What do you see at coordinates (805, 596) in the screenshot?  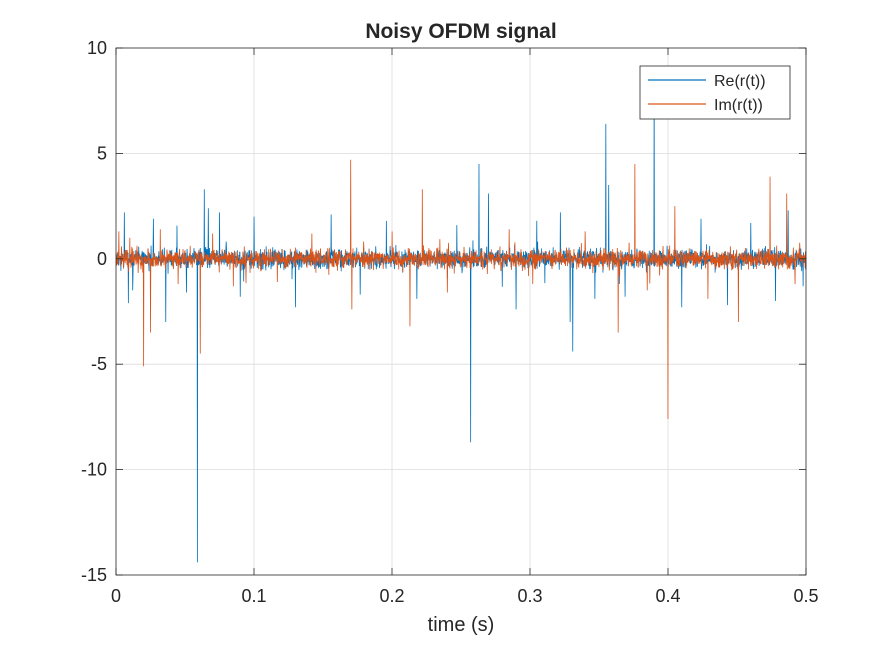 I see `x-tick-label: 0.5` at bounding box center [805, 596].